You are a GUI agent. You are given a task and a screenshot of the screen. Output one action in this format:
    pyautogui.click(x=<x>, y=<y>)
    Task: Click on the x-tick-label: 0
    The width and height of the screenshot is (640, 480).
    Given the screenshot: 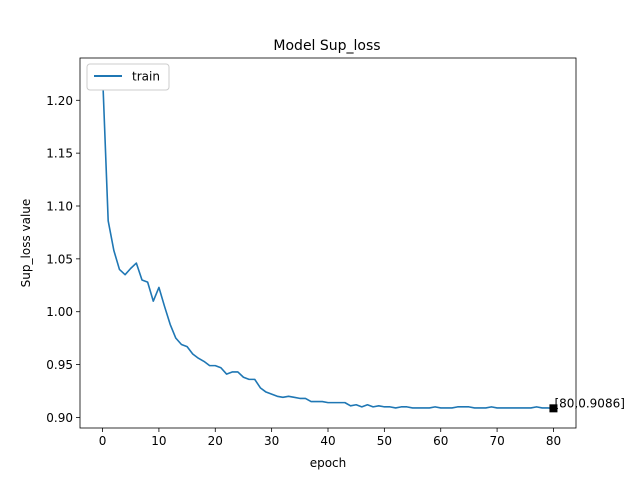 What is the action you would take?
    pyautogui.click(x=103, y=441)
    